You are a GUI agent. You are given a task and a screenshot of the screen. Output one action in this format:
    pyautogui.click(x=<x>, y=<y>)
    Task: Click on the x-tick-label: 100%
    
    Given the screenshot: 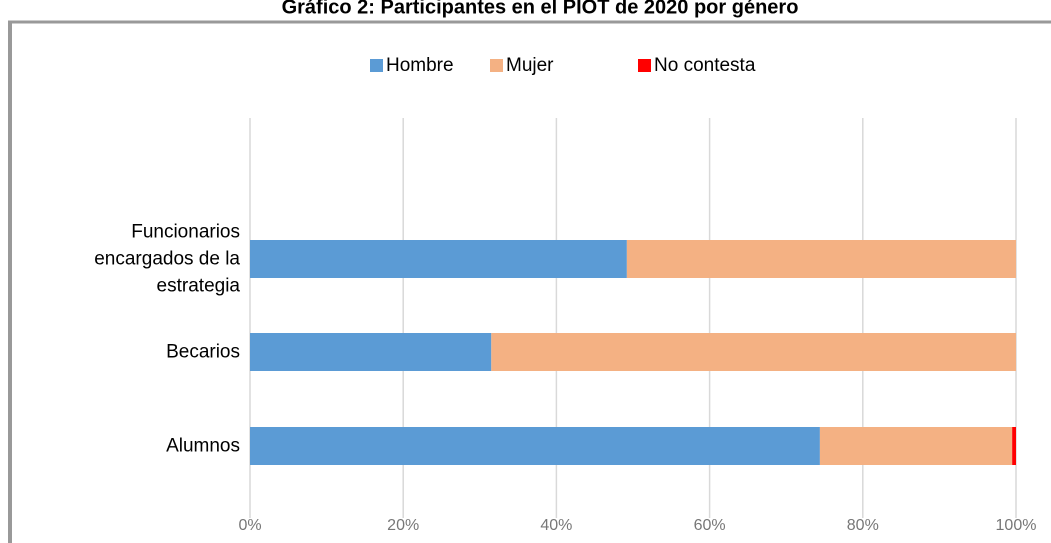 What is the action you would take?
    pyautogui.click(x=1016, y=525)
    